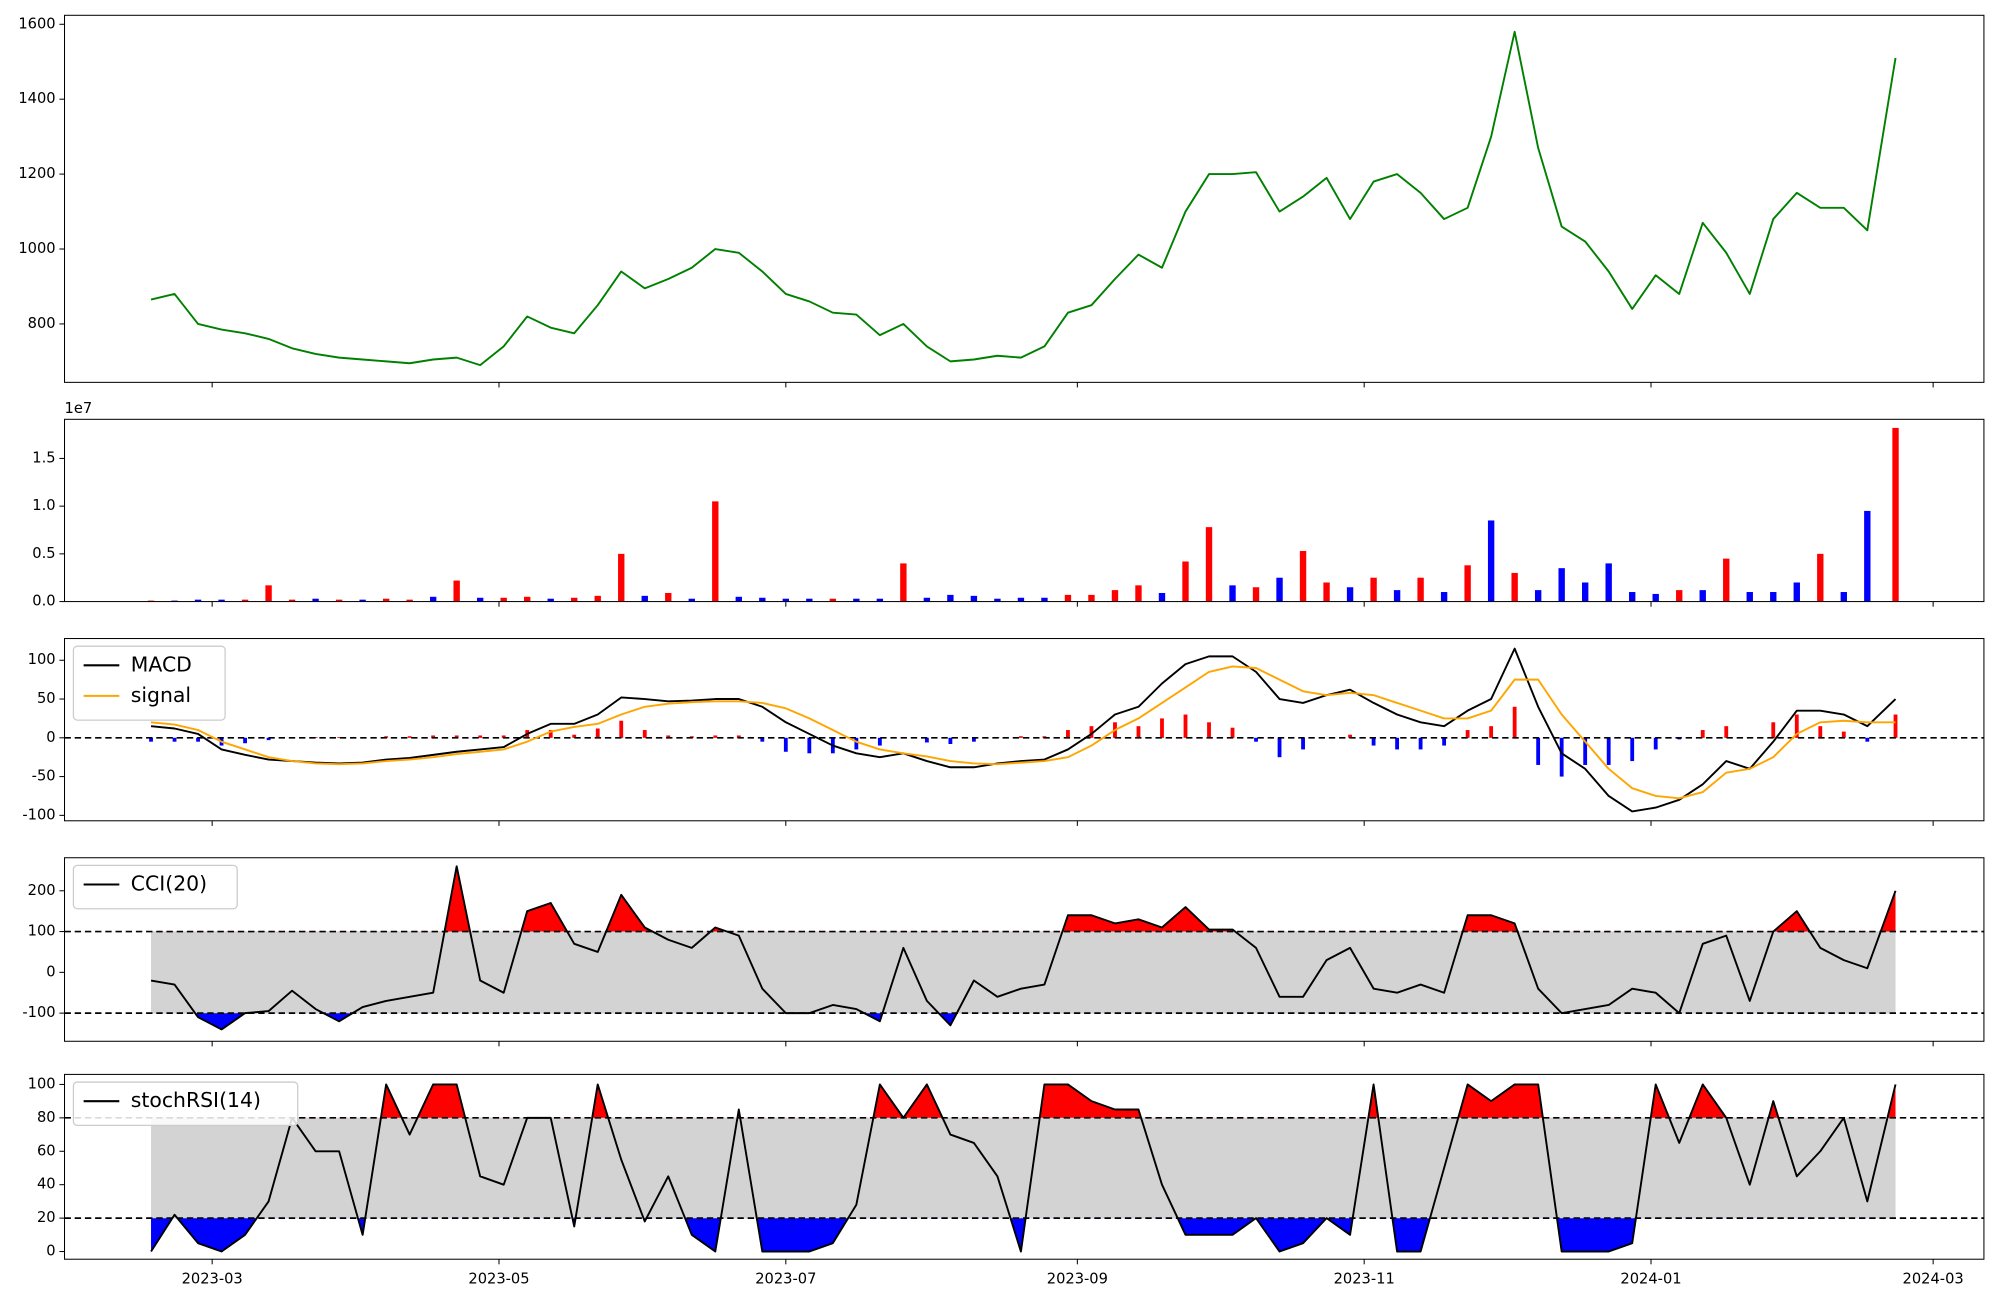  What do you see at coordinates (46, 1150) in the screenshot?
I see `y-tick-label: 60` at bounding box center [46, 1150].